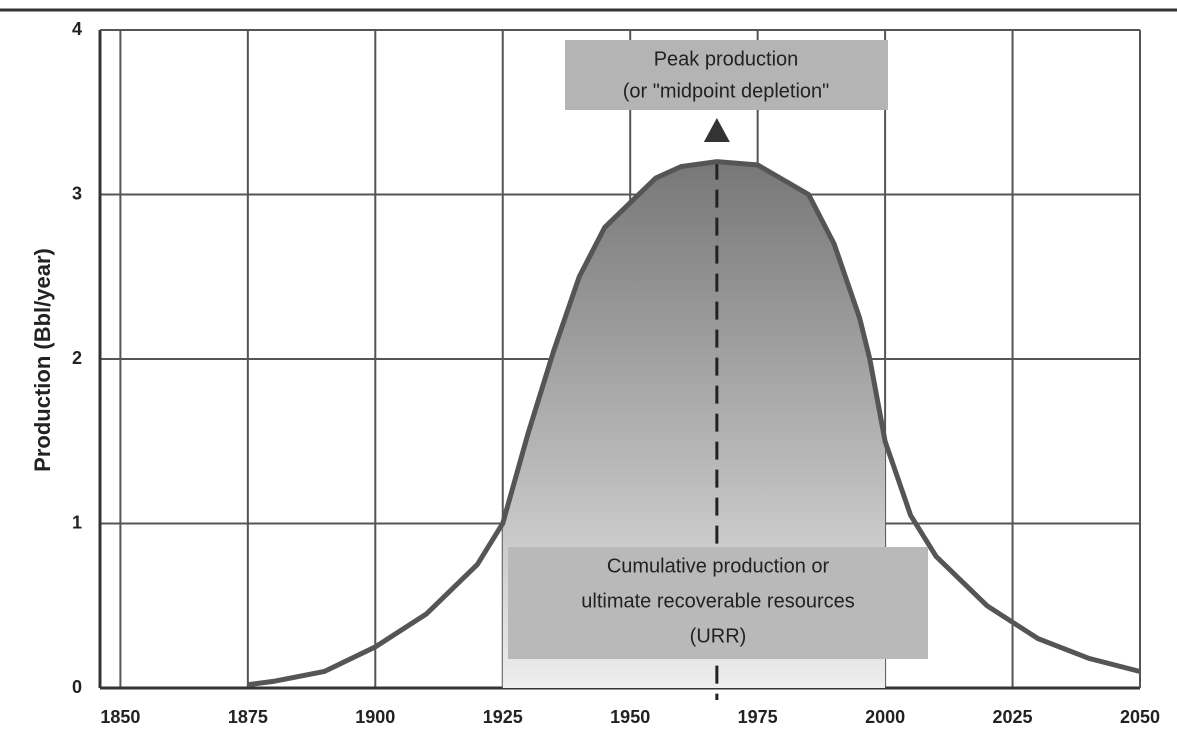 The width and height of the screenshot is (1177, 741). What do you see at coordinates (77, 522) in the screenshot?
I see `y-tick-label: 1` at bounding box center [77, 522].